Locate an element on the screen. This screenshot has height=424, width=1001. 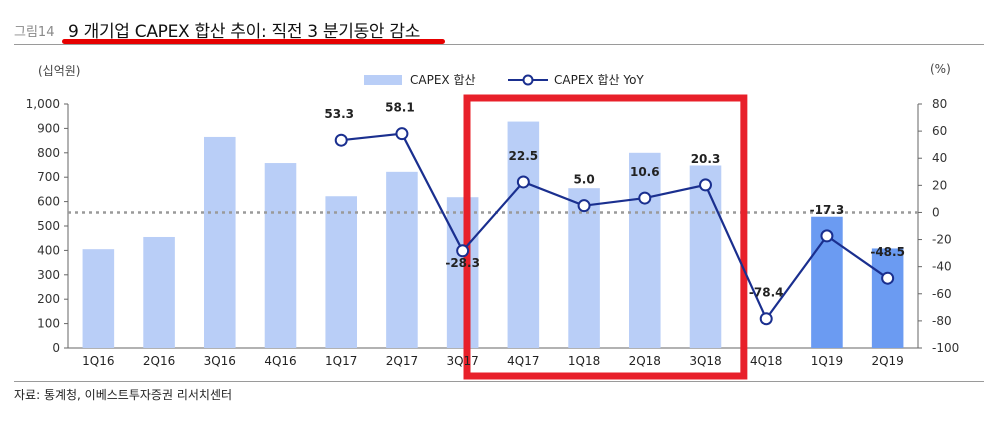
yoy-data-label: 20.3 is located at coordinates (706, 159).